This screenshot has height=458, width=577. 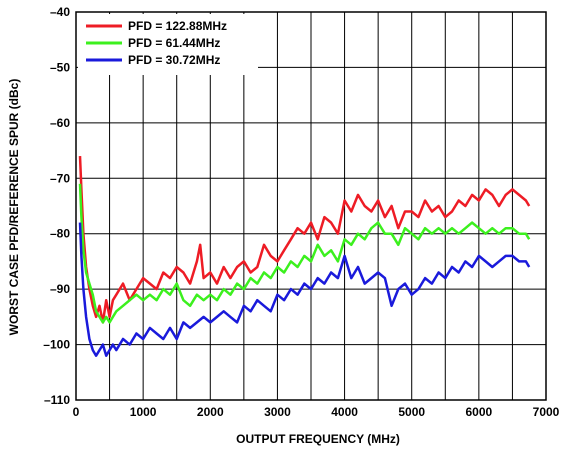 What do you see at coordinates (57, 400) in the screenshot?
I see `y-tick-label: –110` at bounding box center [57, 400].